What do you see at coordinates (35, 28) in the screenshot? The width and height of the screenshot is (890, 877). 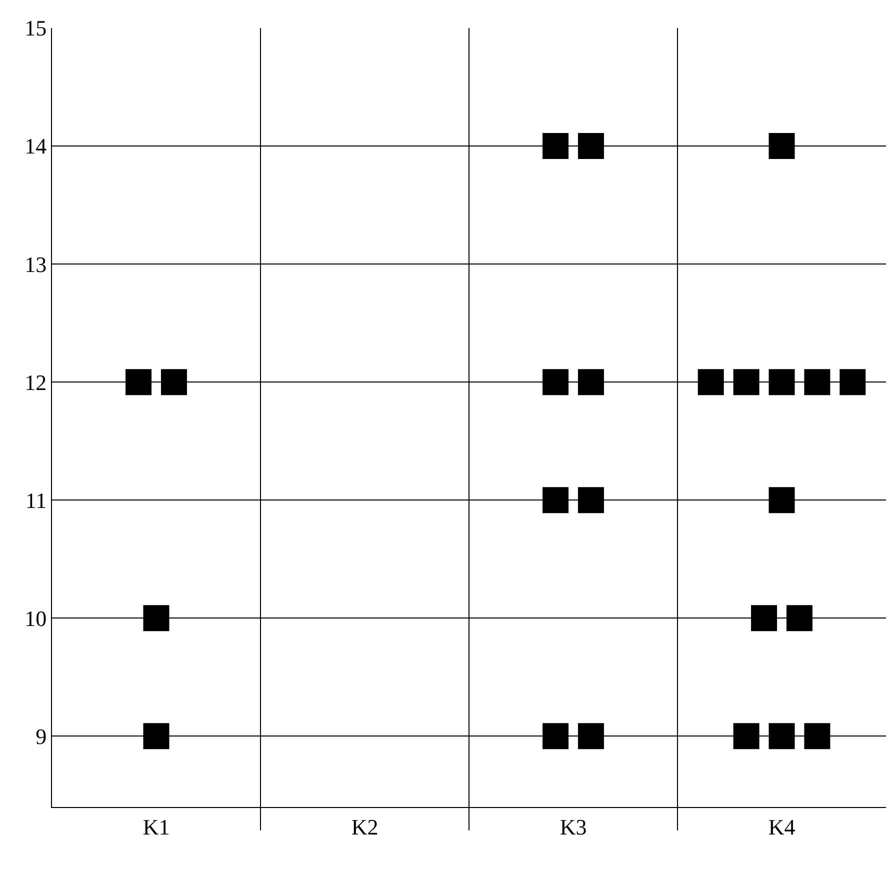 I see `y-tick-label: 15` at bounding box center [35, 28].